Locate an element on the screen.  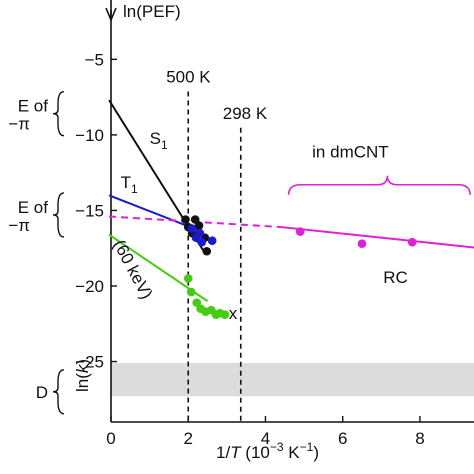
shaded-band-layer is located at coordinates (292, 380).